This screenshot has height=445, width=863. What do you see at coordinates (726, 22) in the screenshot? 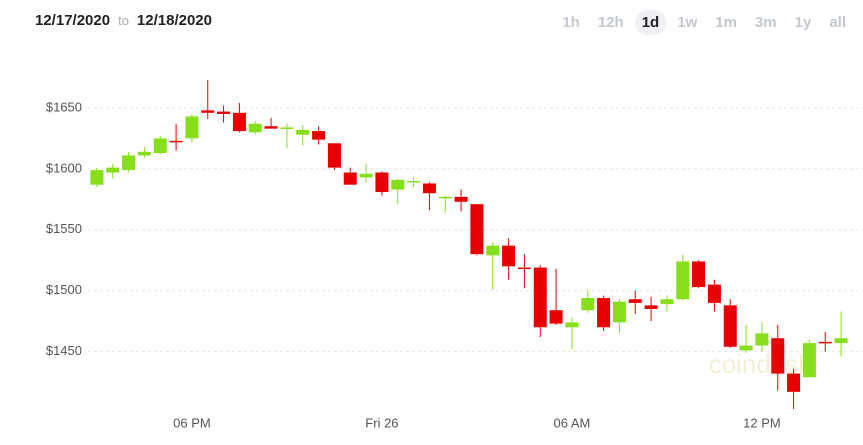
I see `range-button: 1m` at bounding box center [726, 22].